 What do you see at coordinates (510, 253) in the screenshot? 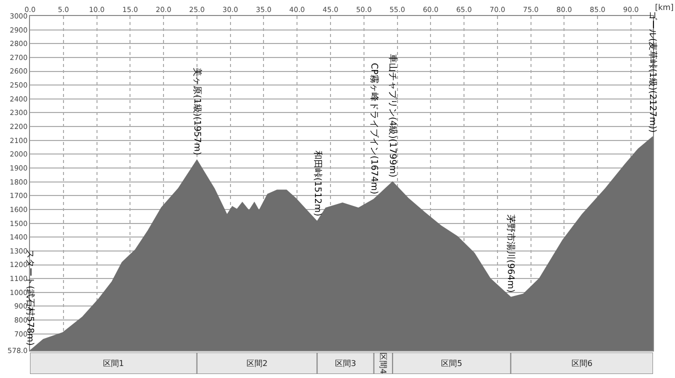
I see `annotation: 茅野市湯川(964m)` at bounding box center [510, 253].